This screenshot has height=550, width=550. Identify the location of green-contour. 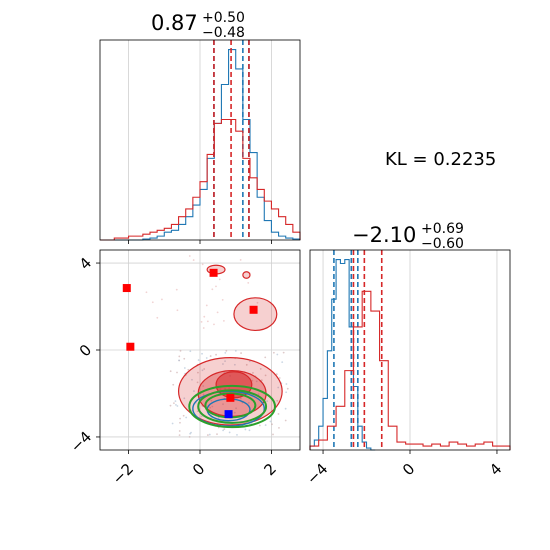
(232, 406).